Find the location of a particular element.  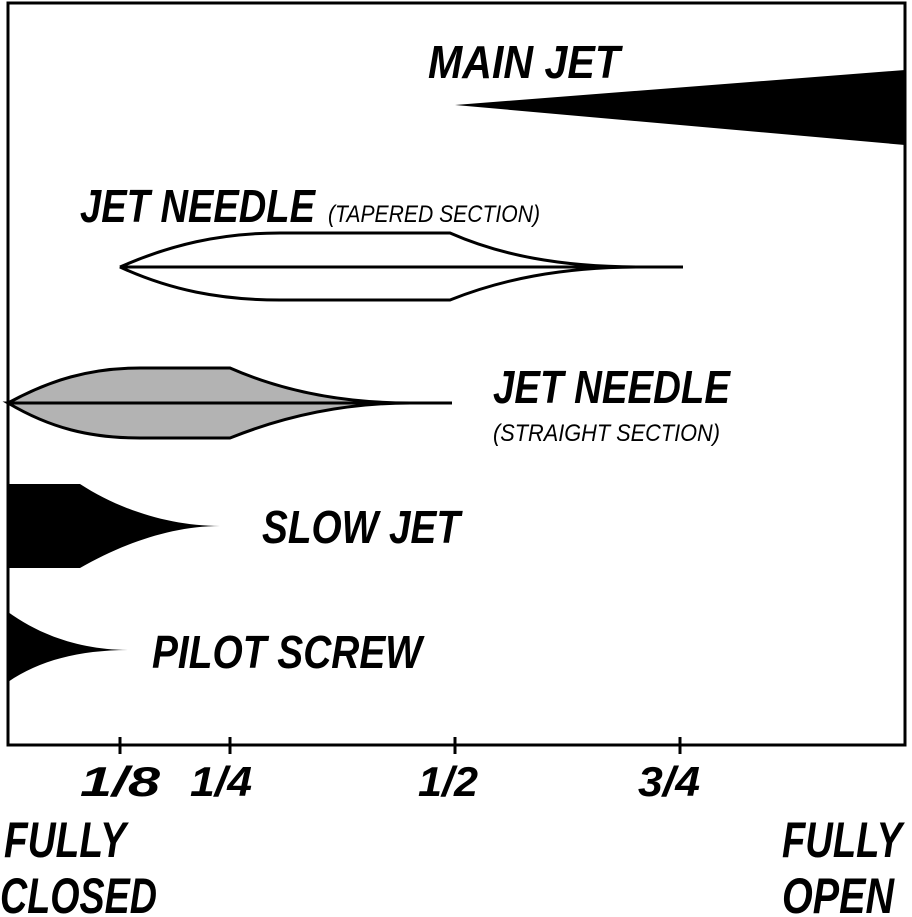

slow-jet-shape is located at coordinates (114, 526).